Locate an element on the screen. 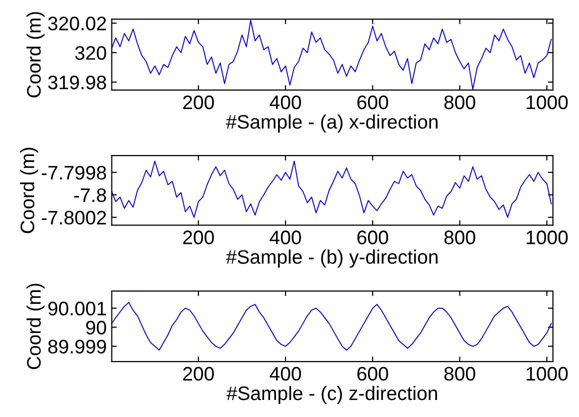 This screenshot has height=417, width=579. x-axis-title: #Sample - (c) z-direction is located at coordinates (331, 395).